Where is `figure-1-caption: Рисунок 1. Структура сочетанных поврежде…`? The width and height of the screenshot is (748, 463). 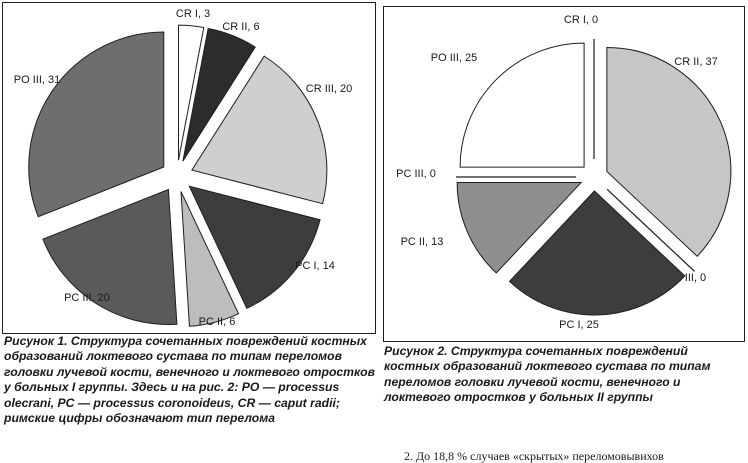 figure-1-caption: Рисунок 1. Структура сочетанных поврежде… is located at coordinates (189, 380).